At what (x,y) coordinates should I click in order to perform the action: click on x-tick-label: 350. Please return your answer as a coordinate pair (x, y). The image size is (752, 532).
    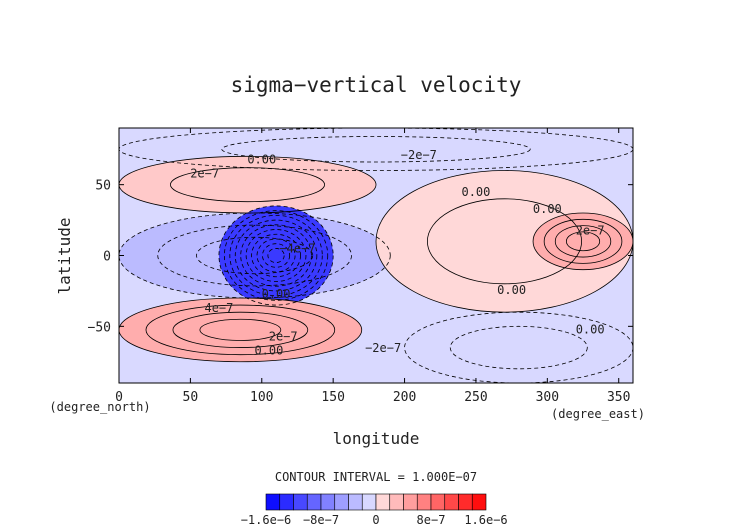
    Looking at the image, I should click on (618, 397).